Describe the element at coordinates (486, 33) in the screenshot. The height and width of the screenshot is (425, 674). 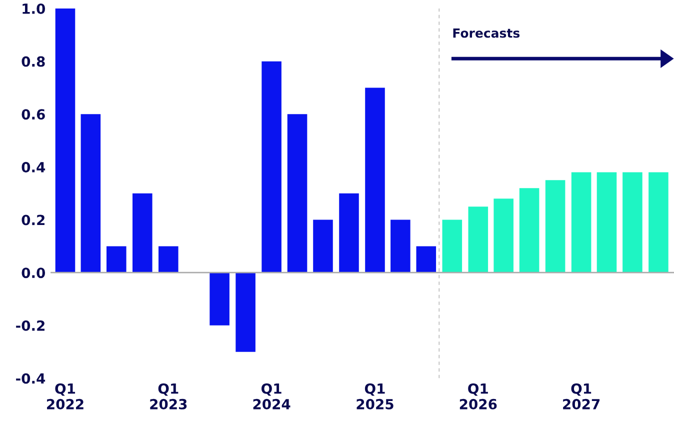
I see `annotation: Forecasts` at that location.